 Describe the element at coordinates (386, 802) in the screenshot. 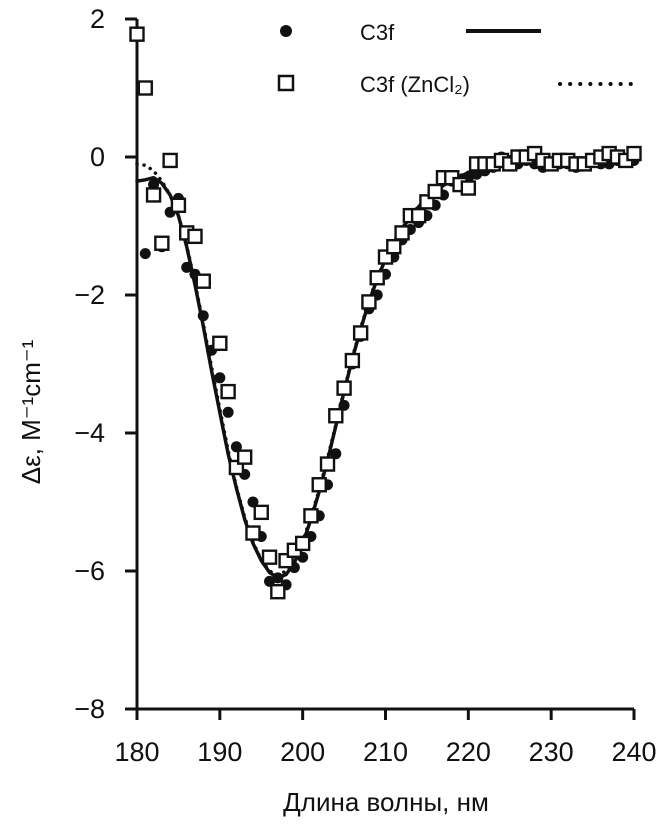

I see `x-axis-title: Длина волны, нм` at that location.